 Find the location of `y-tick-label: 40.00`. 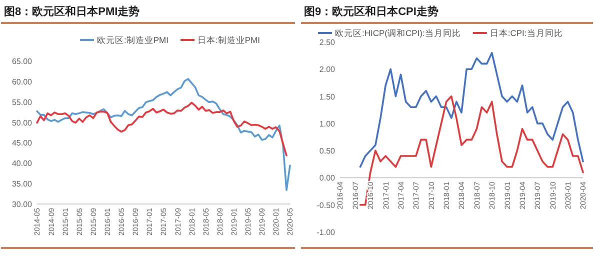

y-tick-label: 40.00 is located at coordinates (22, 163).